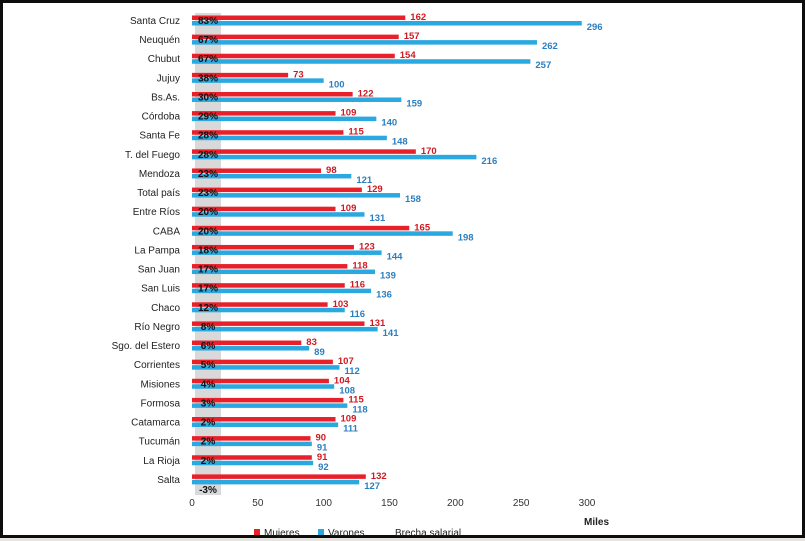 The height and width of the screenshot is (541, 805). I want to click on category-label: Santa Cruz, so click(155, 21).